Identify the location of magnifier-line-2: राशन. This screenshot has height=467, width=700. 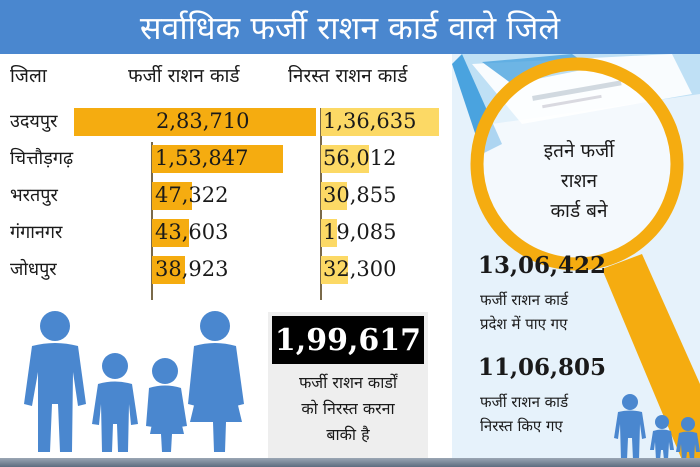
(579, 181).